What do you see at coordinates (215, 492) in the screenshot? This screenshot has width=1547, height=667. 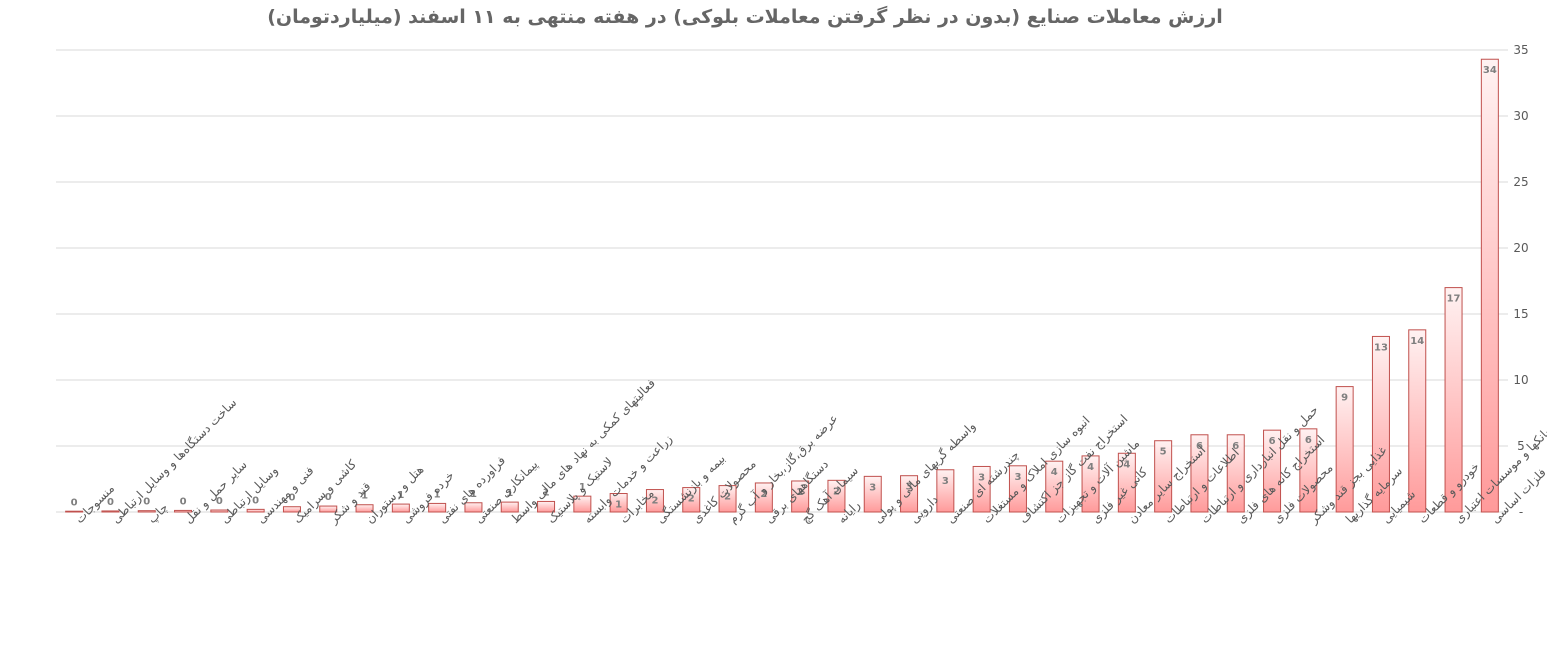 I see `x-tick-label-3: سایر حمل و نقل` at bounding box center [215, 492].